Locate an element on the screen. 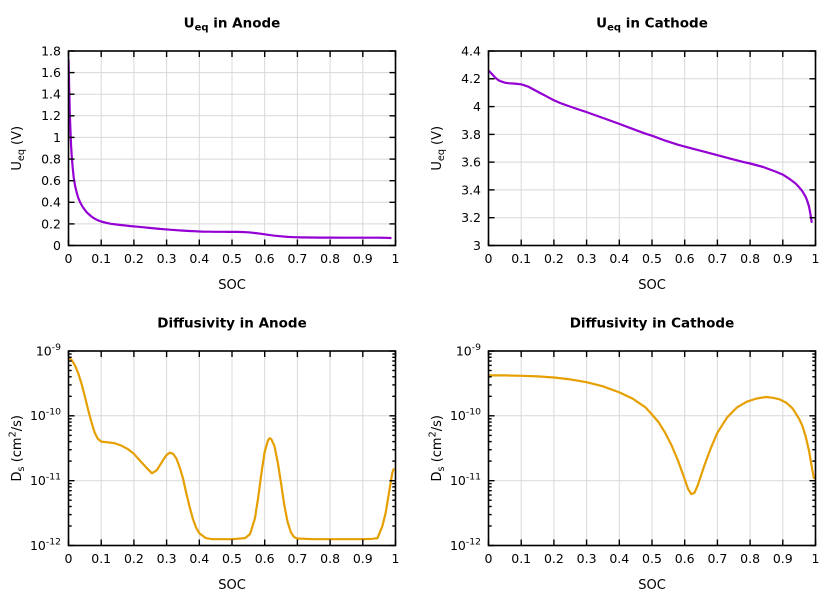 The height and width of the screenshot is (600, 840). ueq-anode-curve is located at coordinates (230, 149).